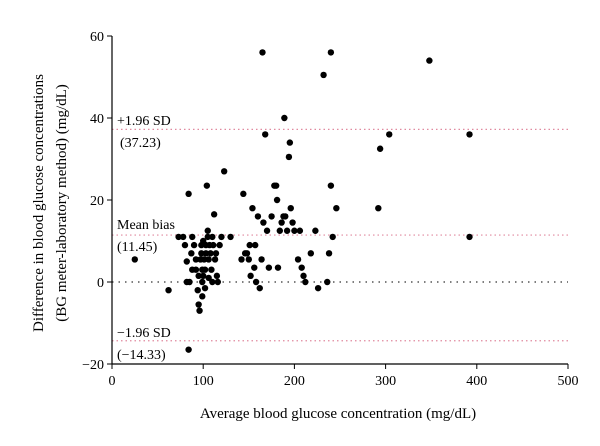 This screenshot has height=446, width=600. I want to click on x-tick-label: 0, so click(112, 381).